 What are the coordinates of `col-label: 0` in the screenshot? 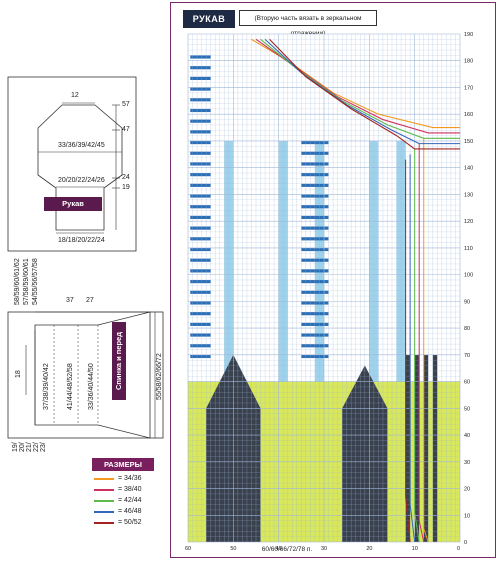 It's located at (458, 548).